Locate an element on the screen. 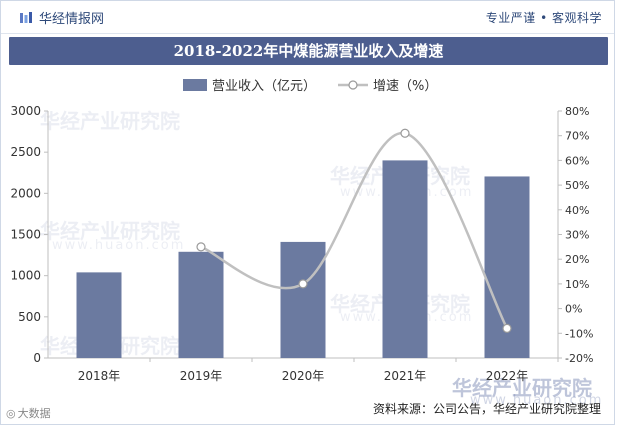  x-tick-label: 2021年 is located at coordinates (405, 376).